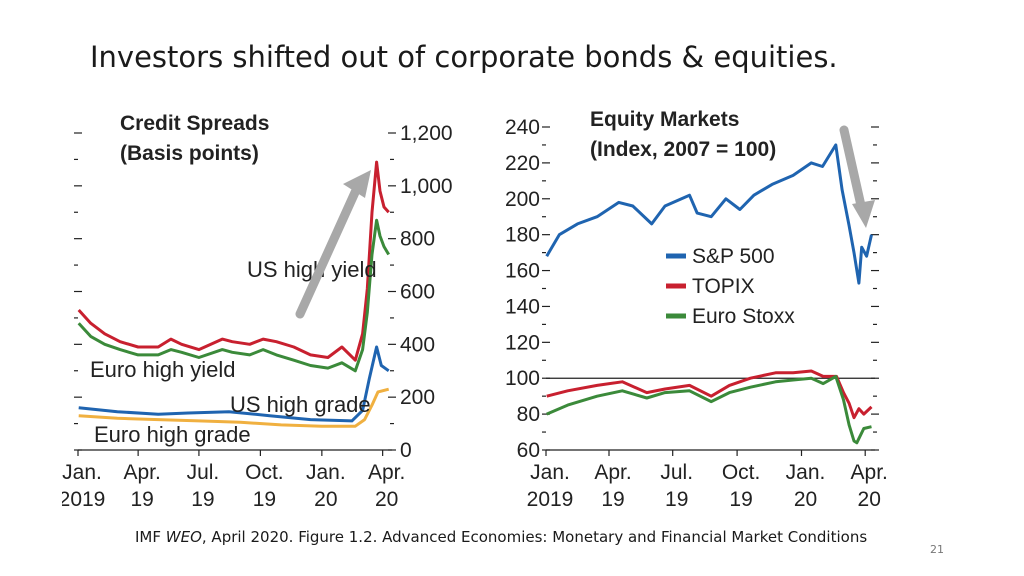 This screenshot has height=576, width=1024. What do you see at coordinates (300, 404) in the screenshot?
I see `series-label-us-high-grade: US high grade` at bounding box center [300, 404].